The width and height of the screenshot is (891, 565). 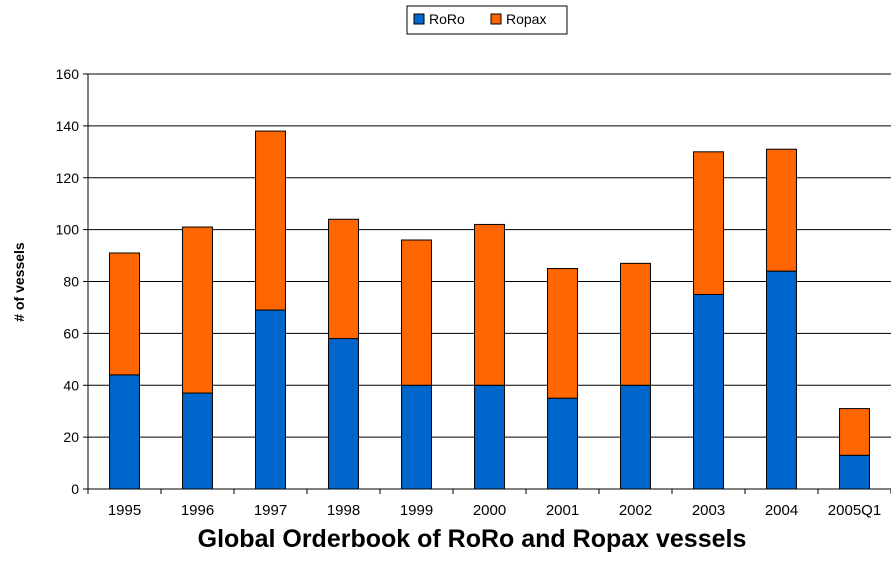 What do you see at coordinates (562, 333) in the screenshot?
I see `bar-ropax-2001` at bounding box center [562, 333].